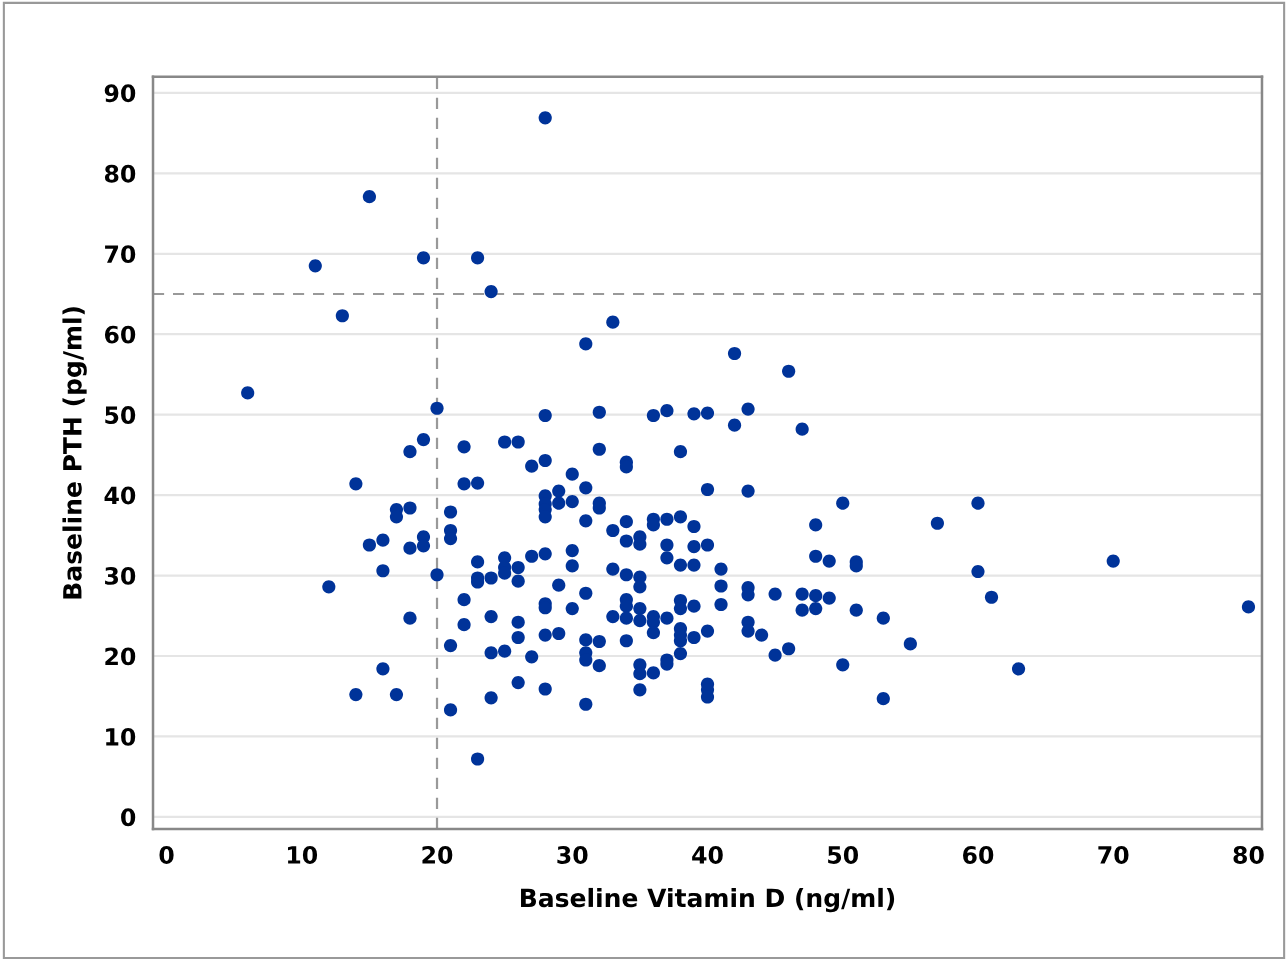 The height and width of the screenshot is (960, 1288). I want to click on x-tick-label: 30, so click(572, 855).